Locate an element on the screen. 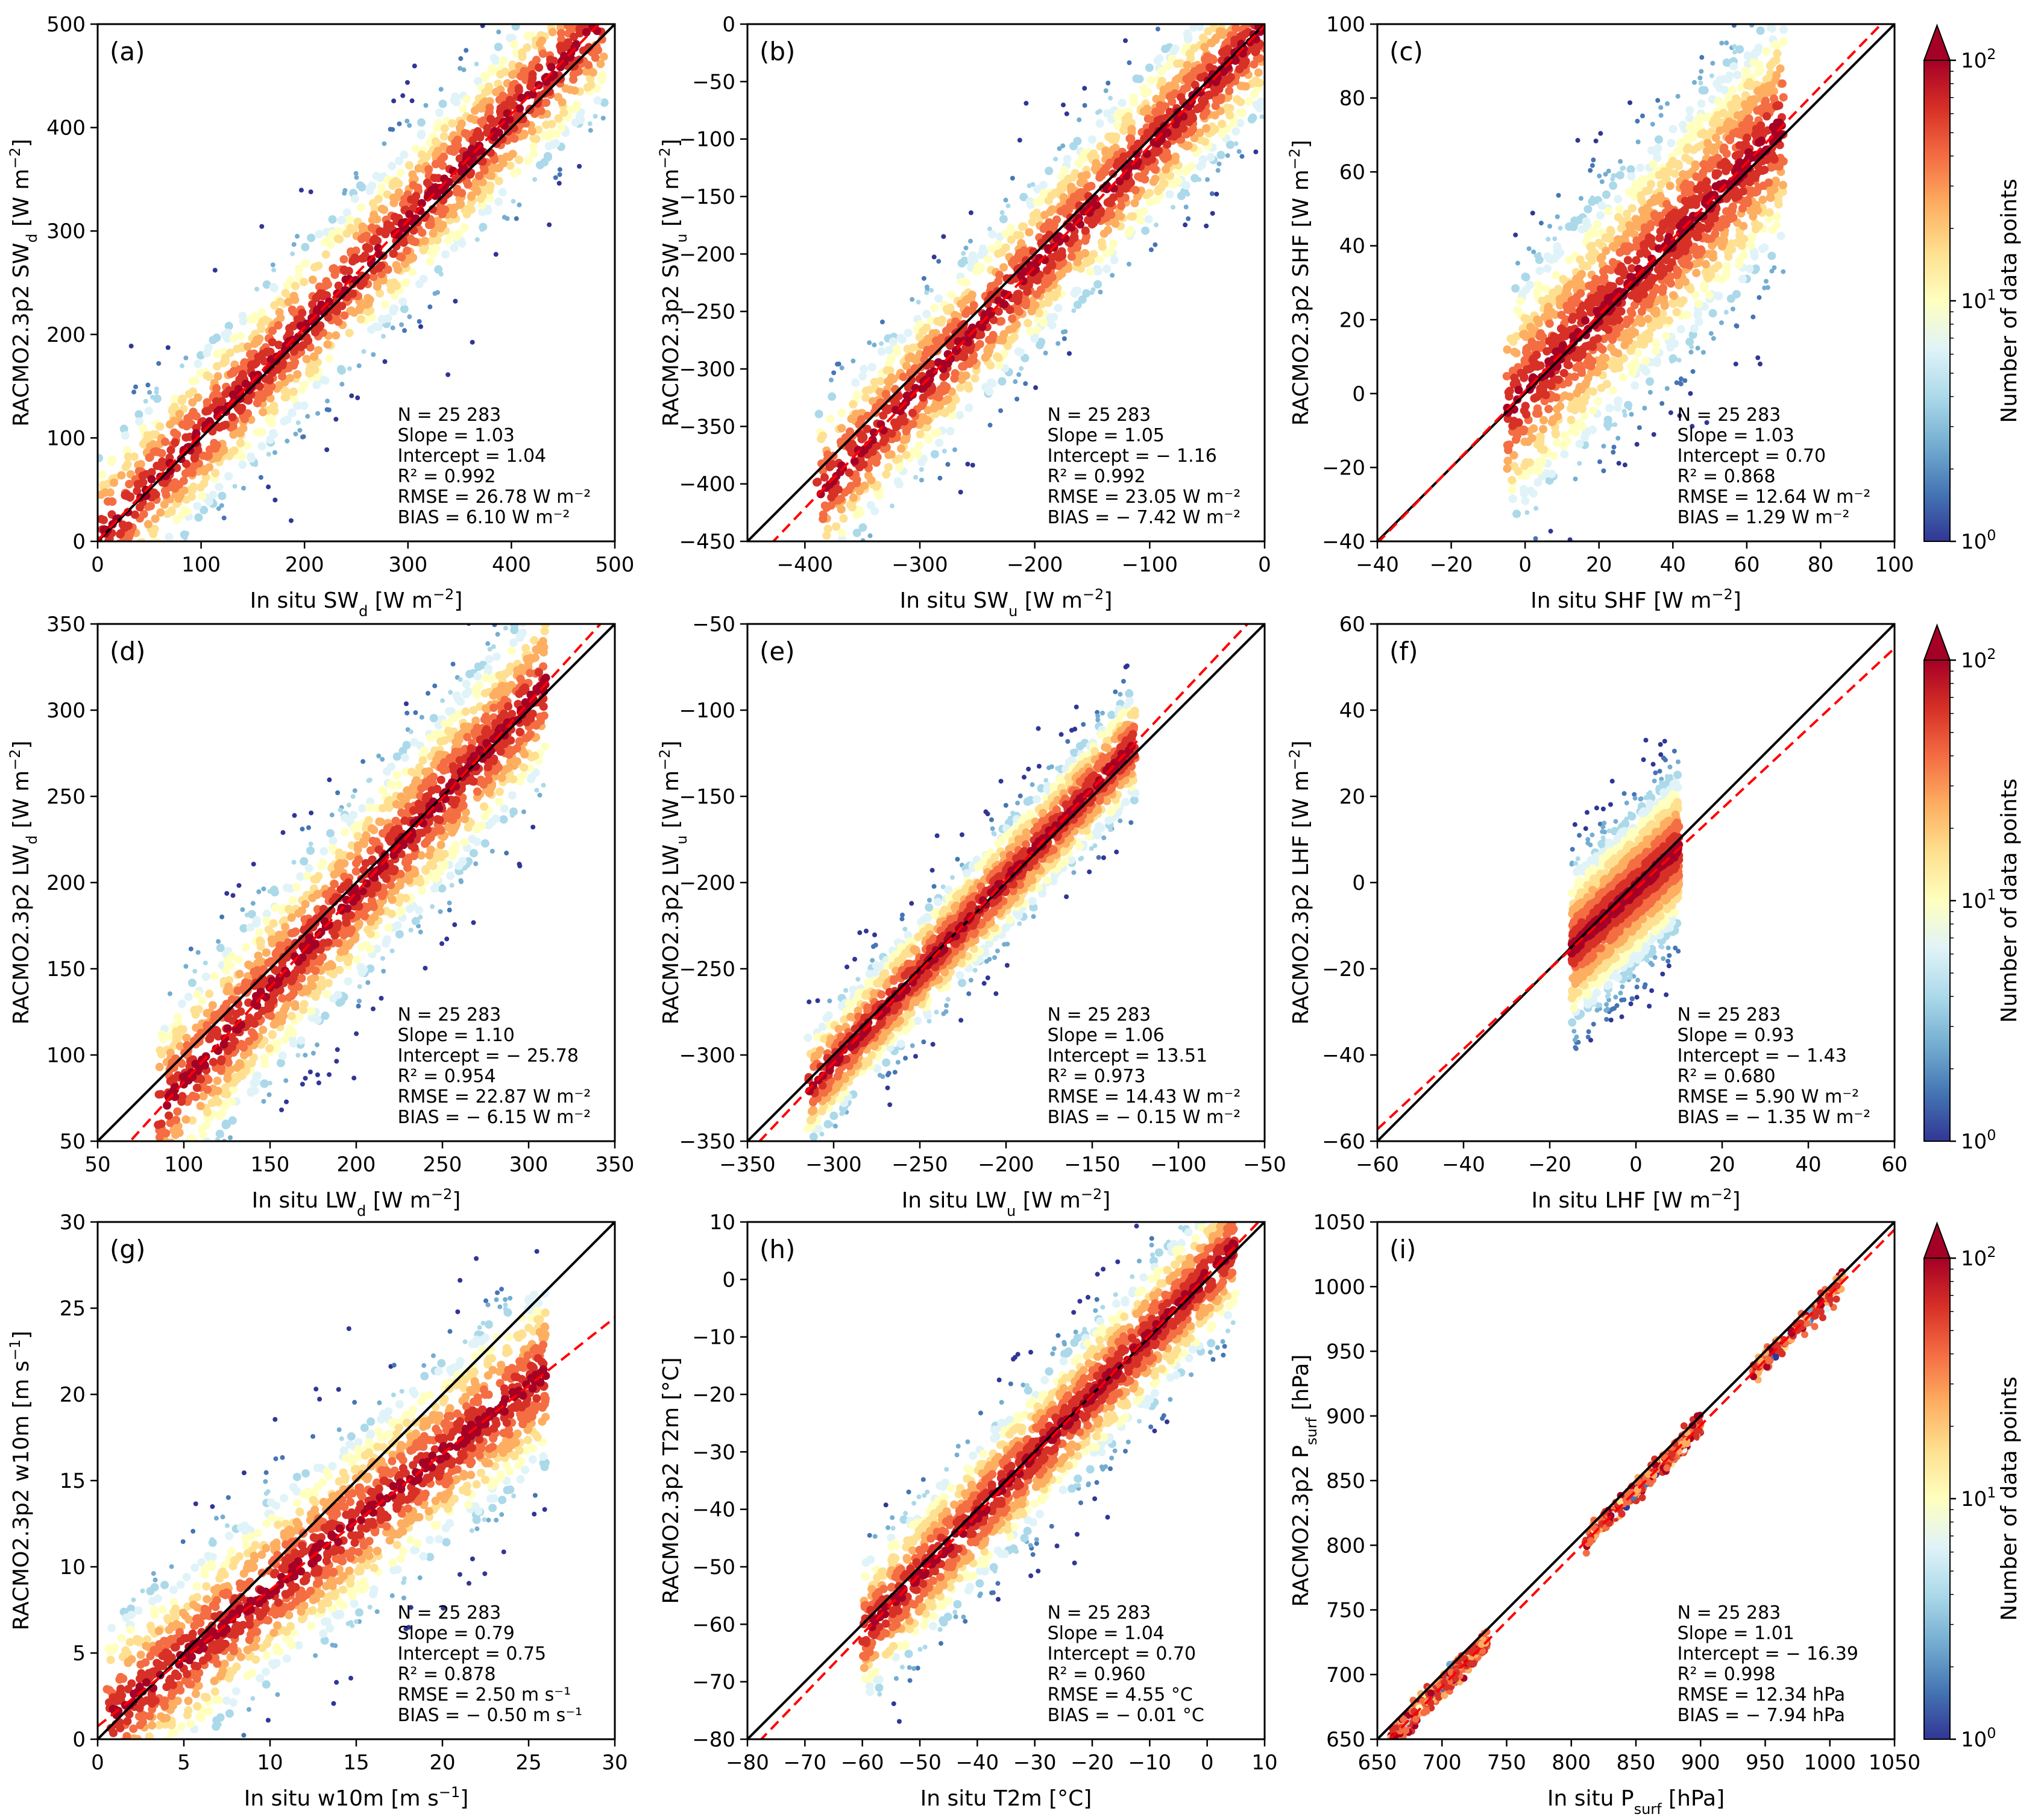 This screenshot has width=2041, height=1820. x-tick-label: 500 is located at coordinates (615, 565).